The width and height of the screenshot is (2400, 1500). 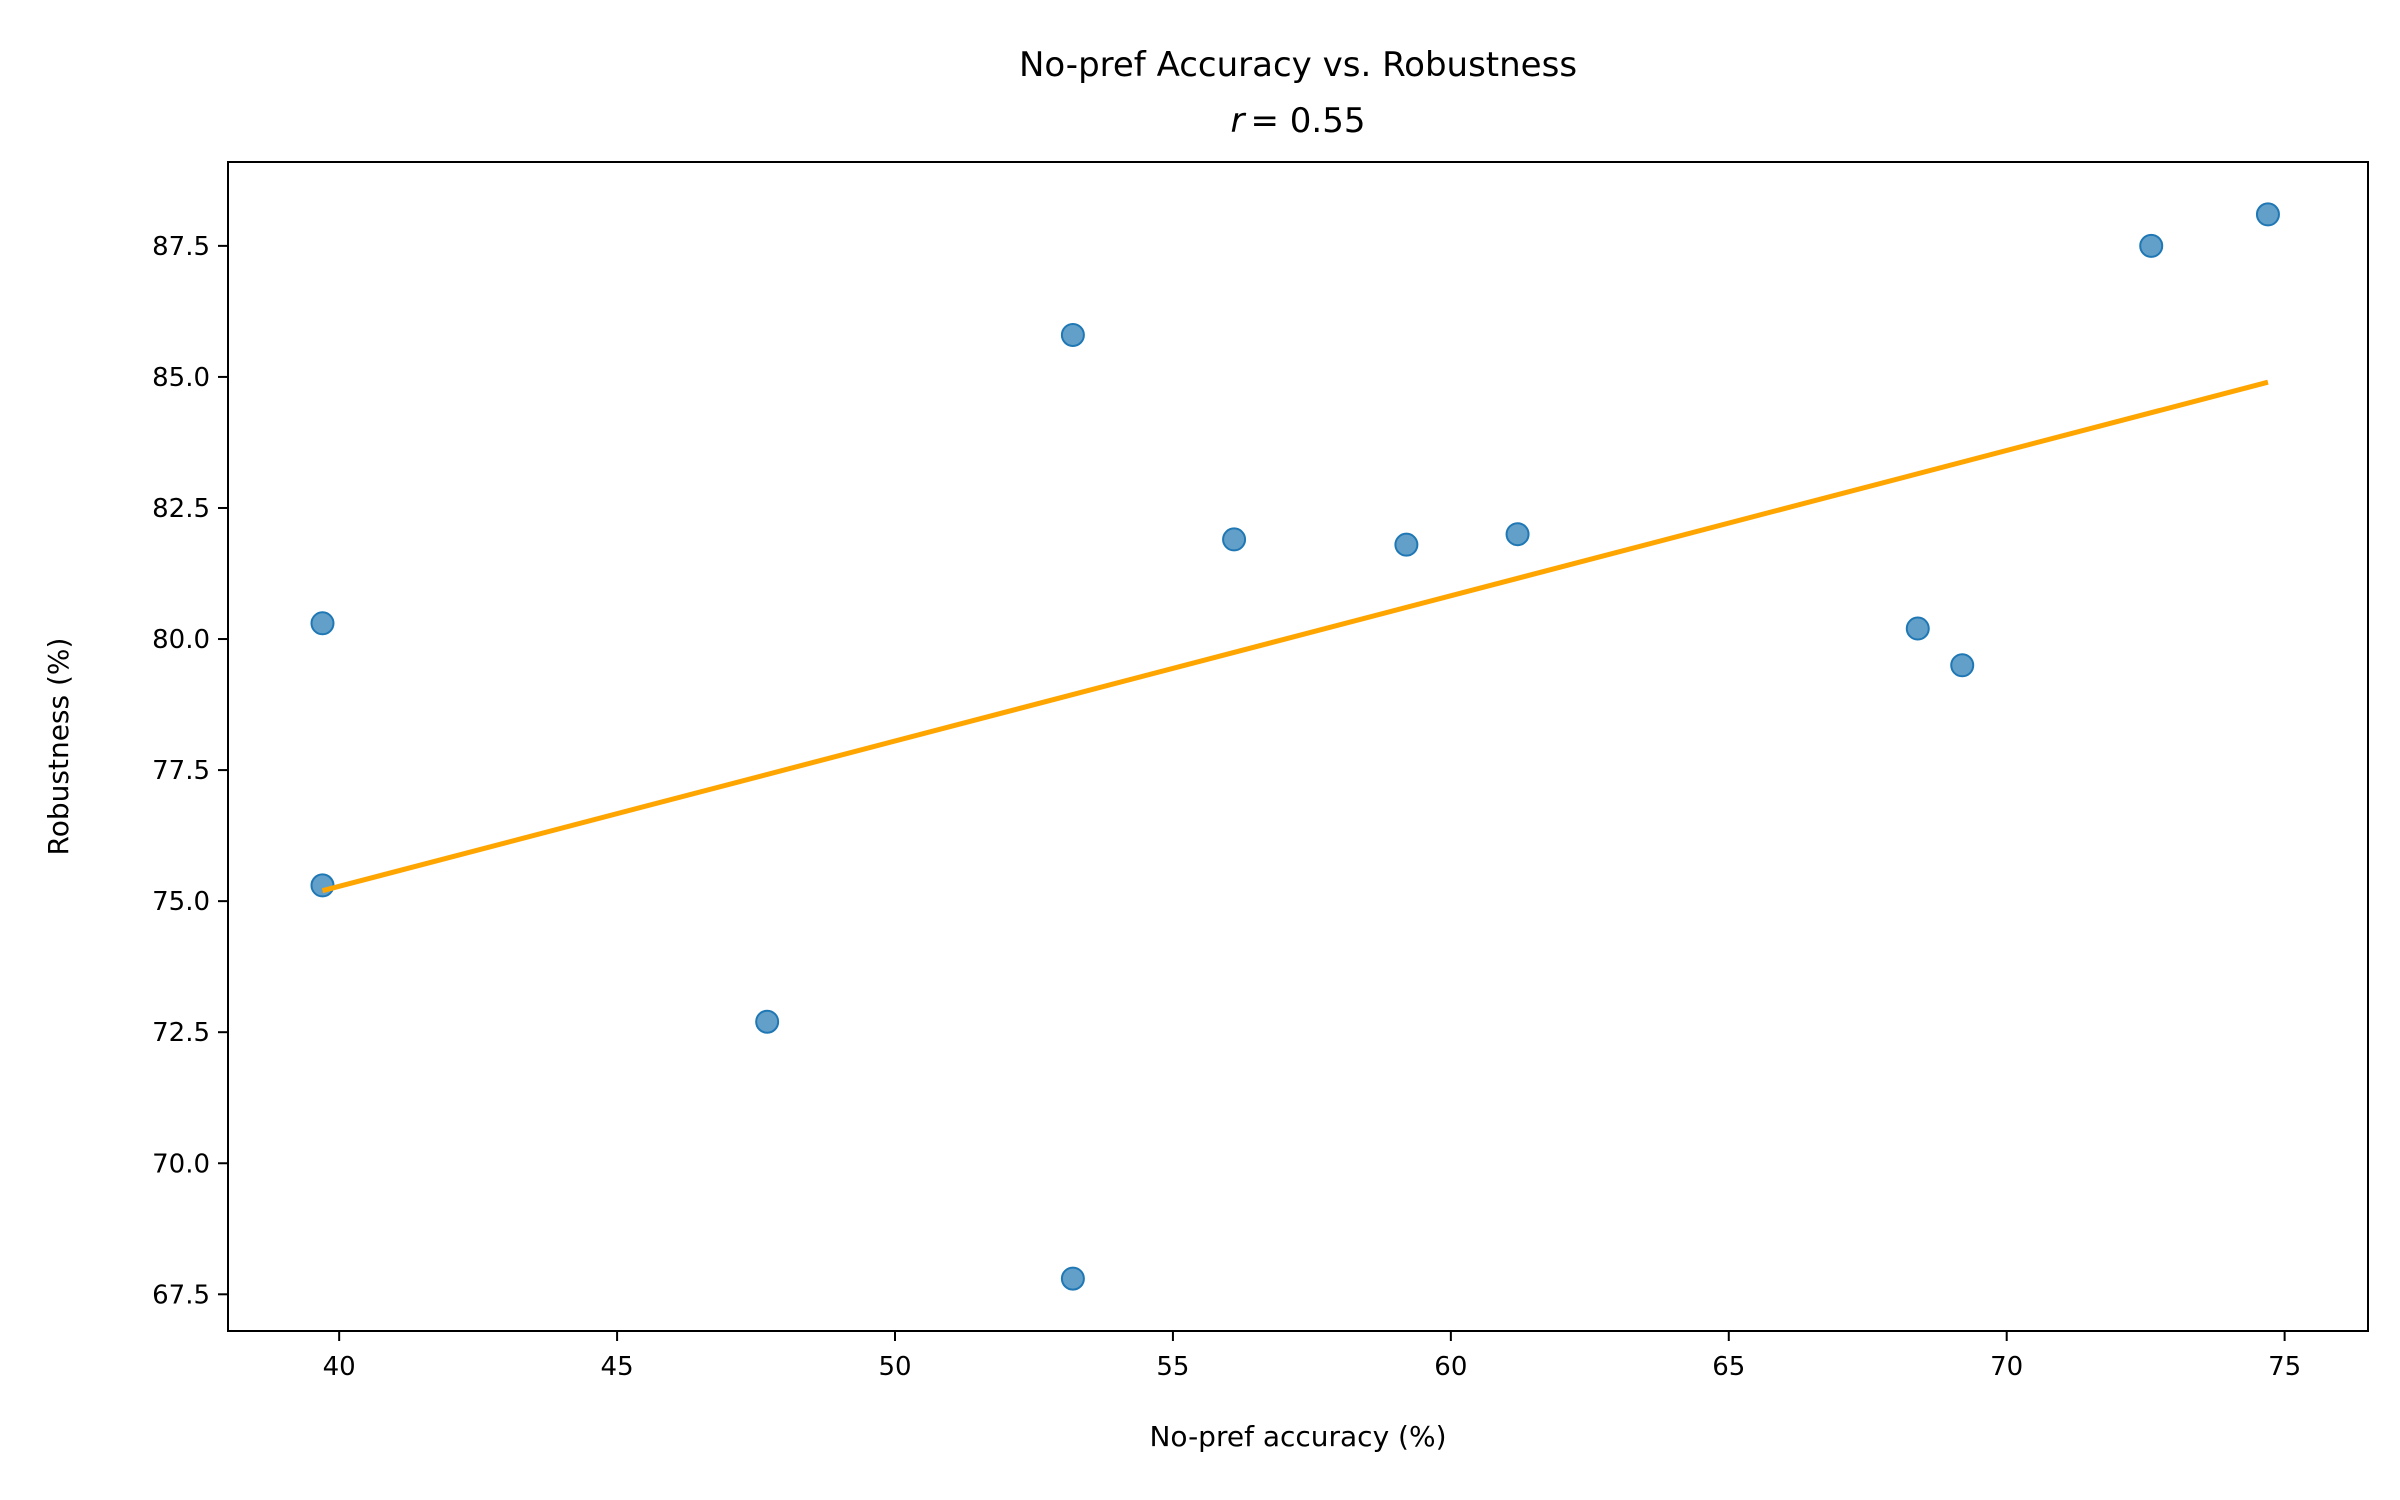 I want to click on x-tick-label: 40, so click(x=339, y=1367).